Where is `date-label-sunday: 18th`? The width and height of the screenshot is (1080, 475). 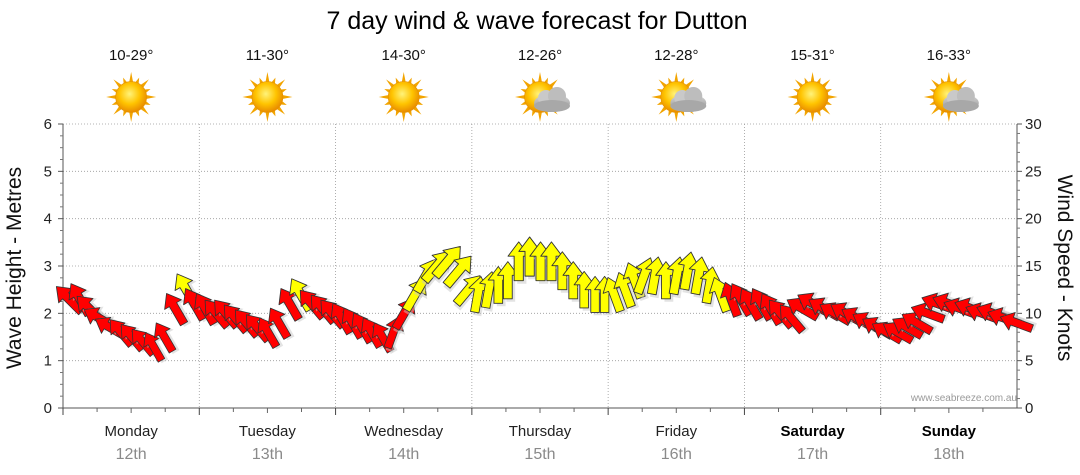 date-label-sunday: 18th is located at coordinates (948, 454).